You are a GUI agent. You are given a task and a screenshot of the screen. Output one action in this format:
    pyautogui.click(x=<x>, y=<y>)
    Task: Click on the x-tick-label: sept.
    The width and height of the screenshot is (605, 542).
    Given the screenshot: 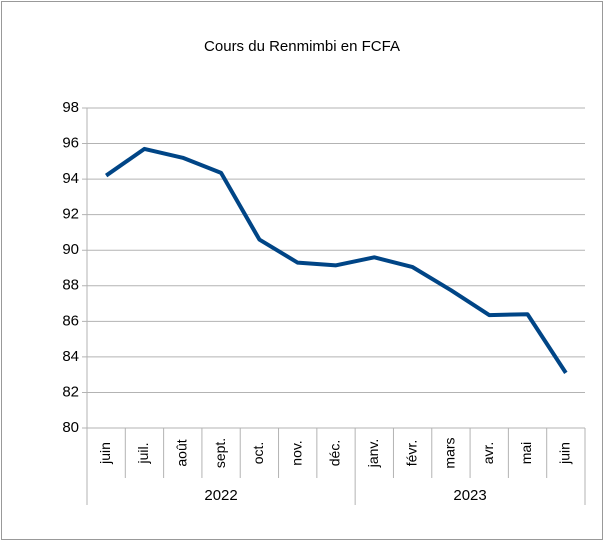 What is the action you would take?
    pyautogui.click(x=220, y=453)
    